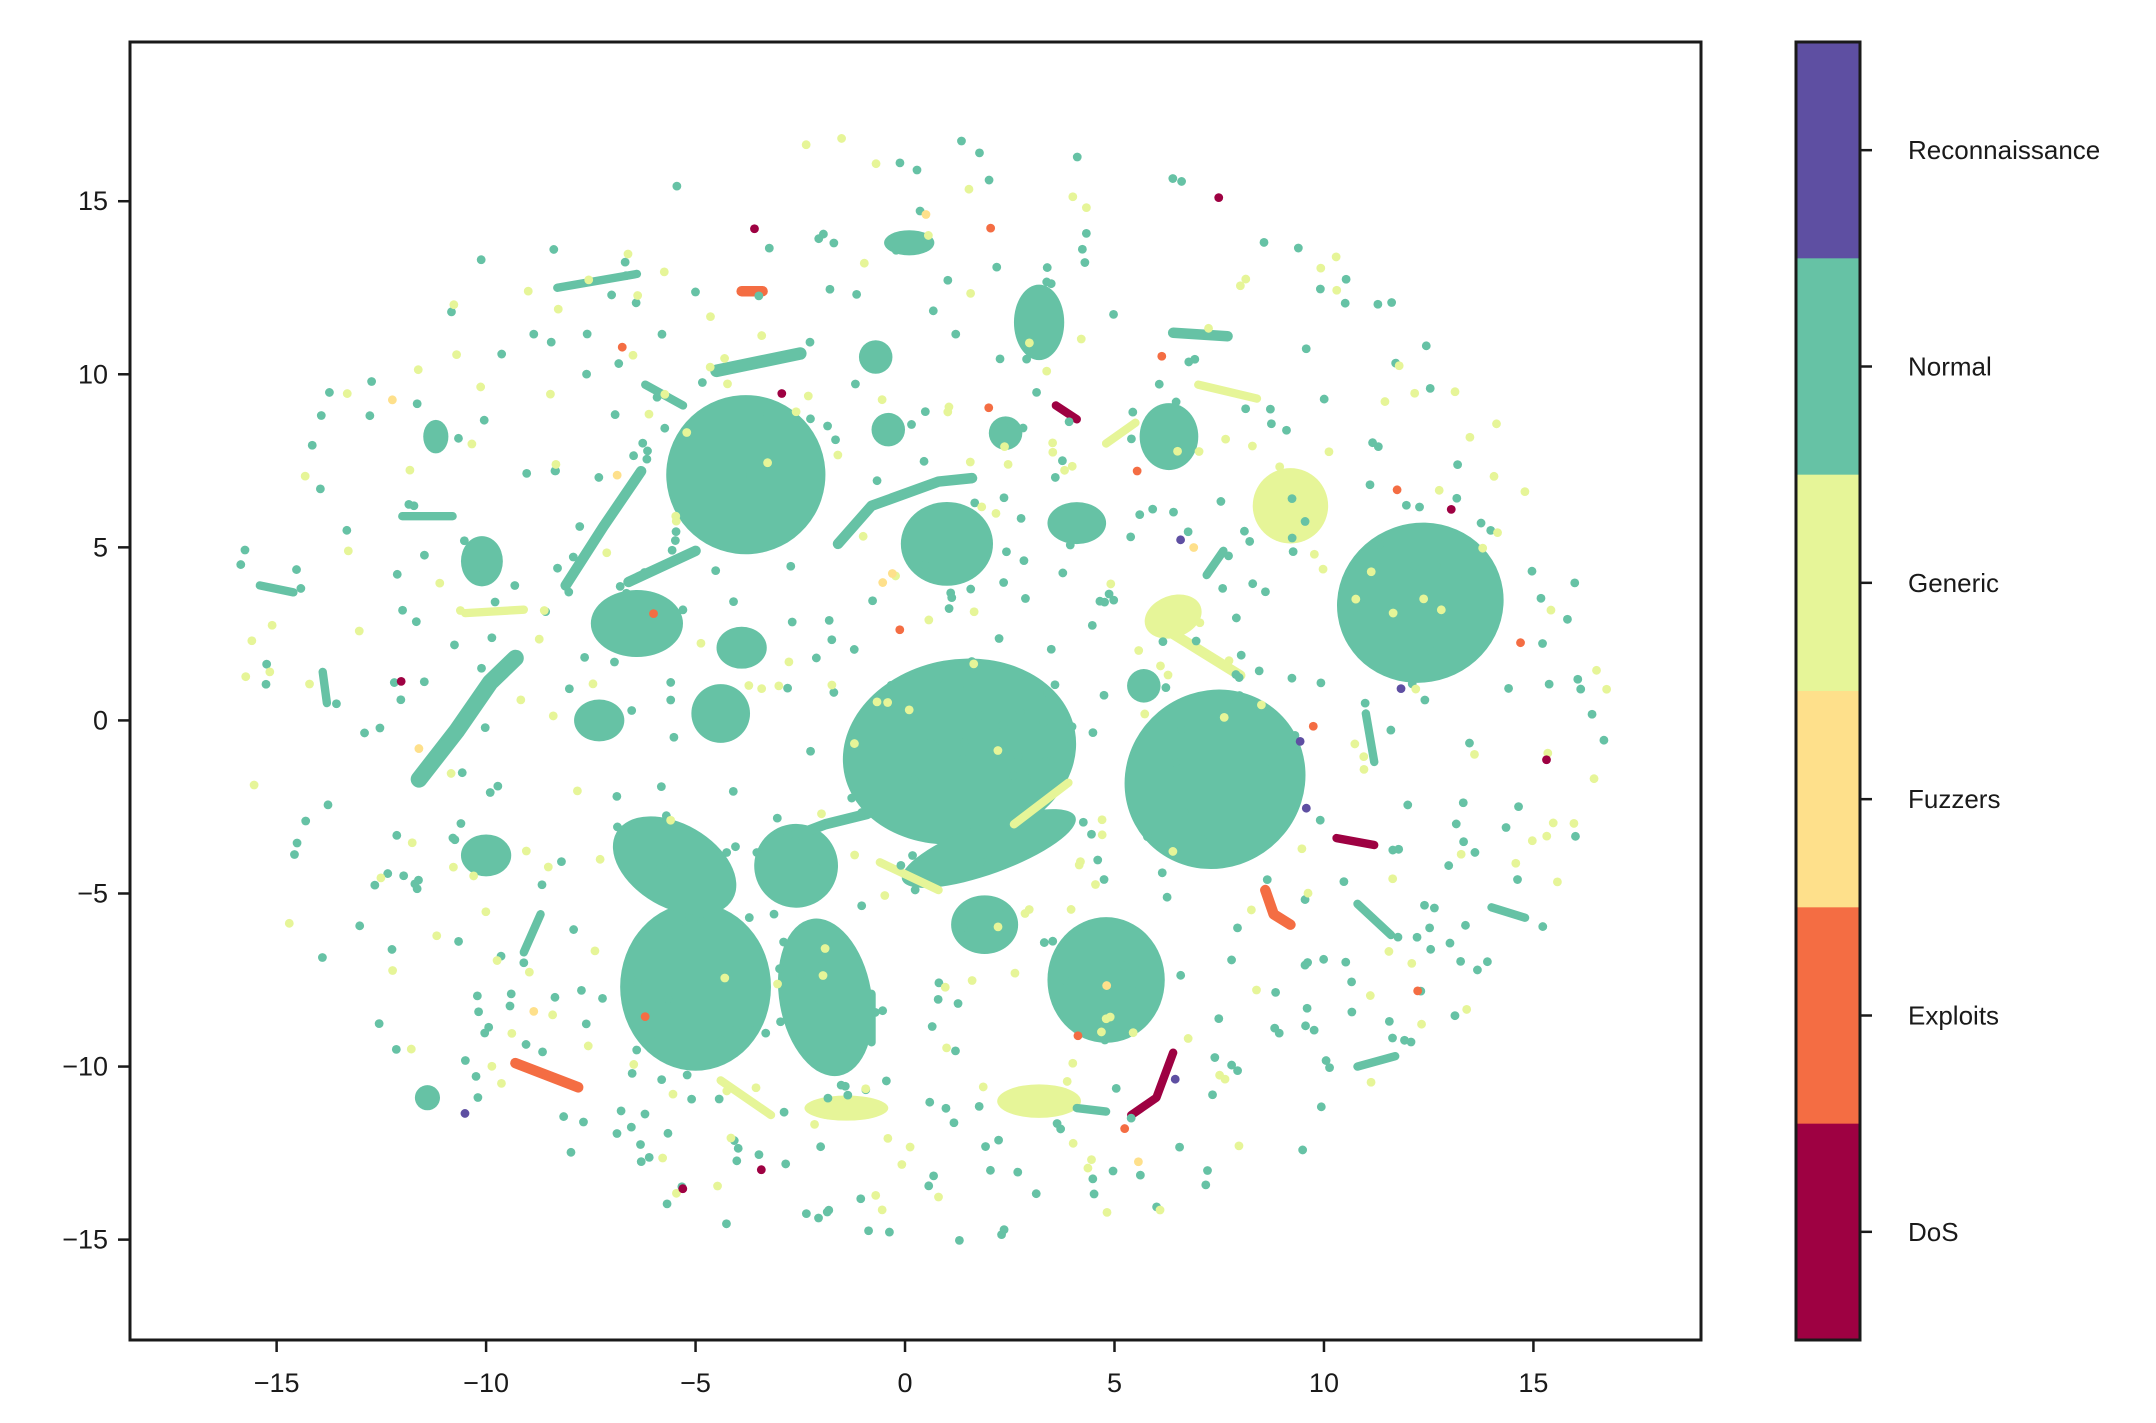 This screenshot has height=1423, width=2156. Describe the element at coordinates (1181, 540) in the screenshot. I see `scatter-point-reconnaissance` at that location.